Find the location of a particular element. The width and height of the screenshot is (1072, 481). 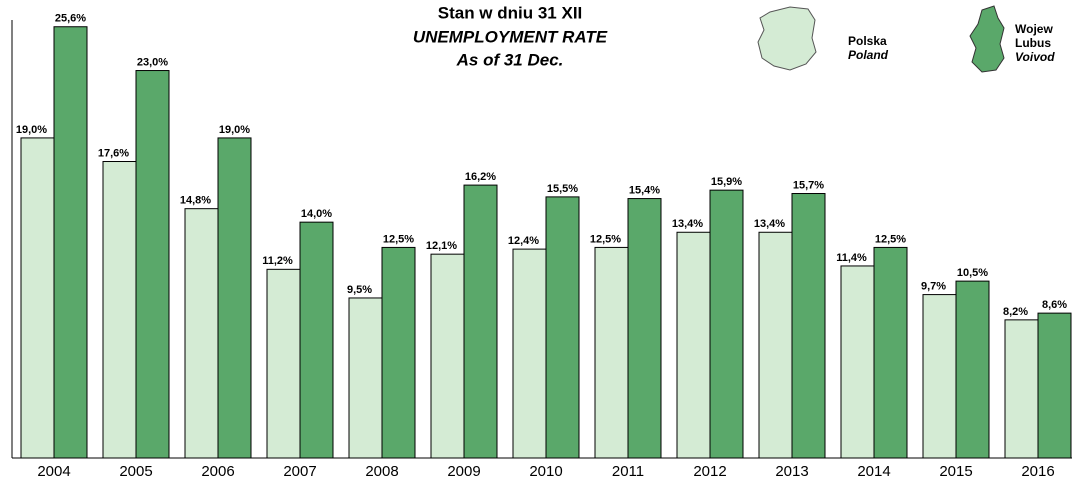

value-label: 23,0% is located at coordinates (152, 62).